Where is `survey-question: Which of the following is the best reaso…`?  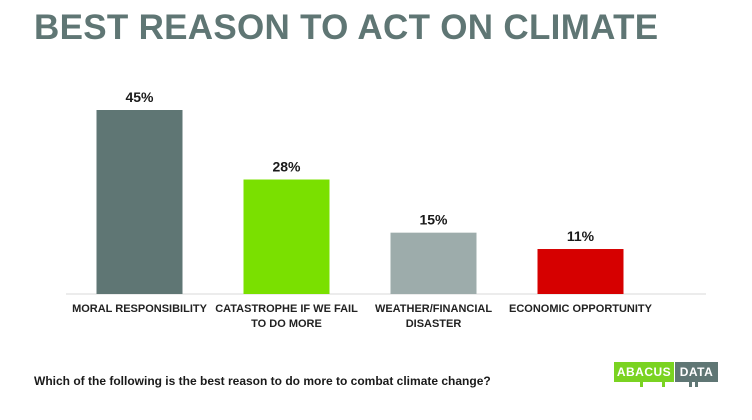
survey-question: Which of the following is the best reaso… is located at coordinates (262, 381).